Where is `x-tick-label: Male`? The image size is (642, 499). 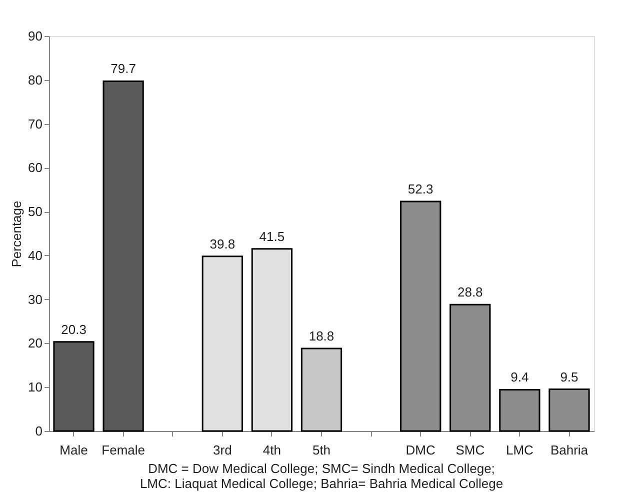 x-tick-label: Male is located at coordinates (74, 450).